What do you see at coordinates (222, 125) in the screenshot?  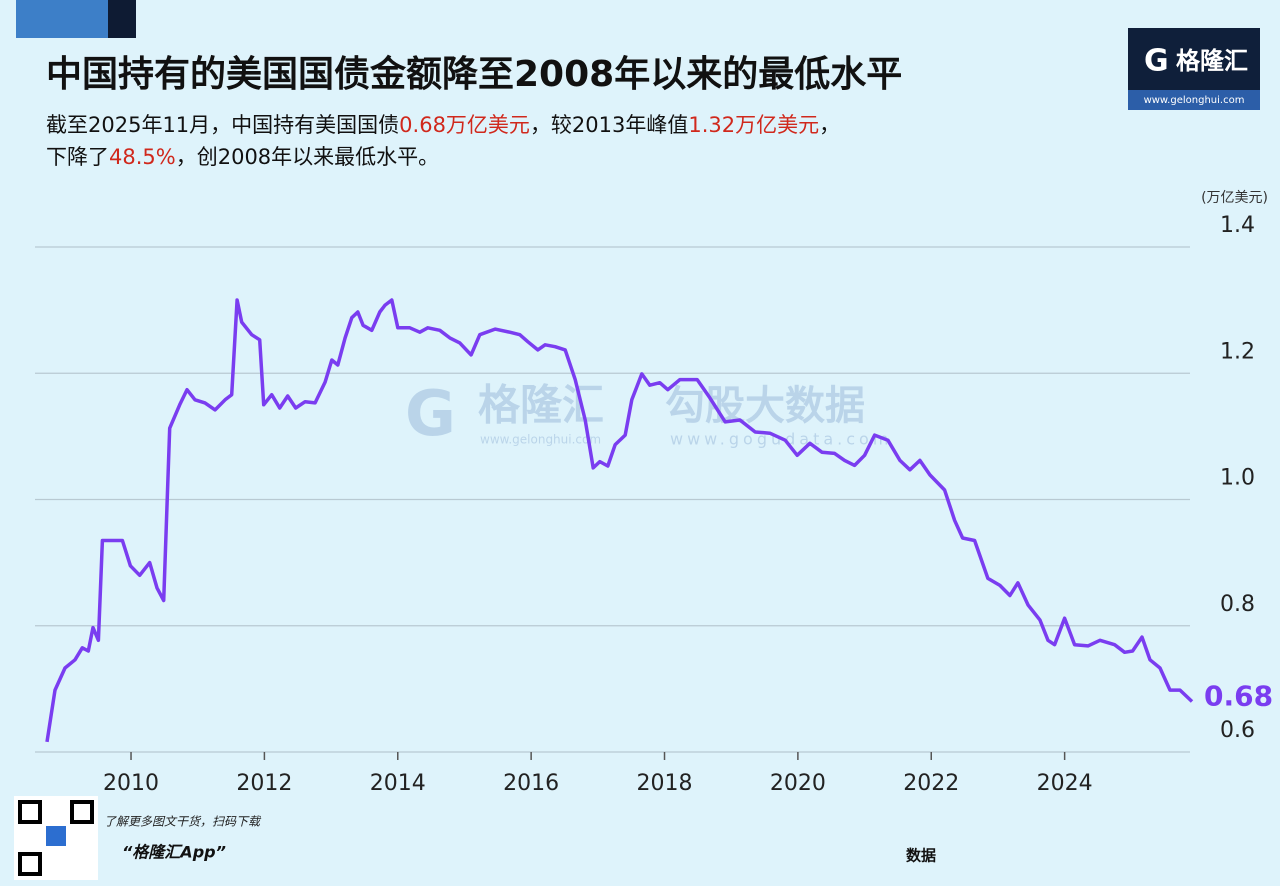 I see `subtitle-segment: 截至2025年11月，中国持有美国国债` at bounding box center [222, 125].